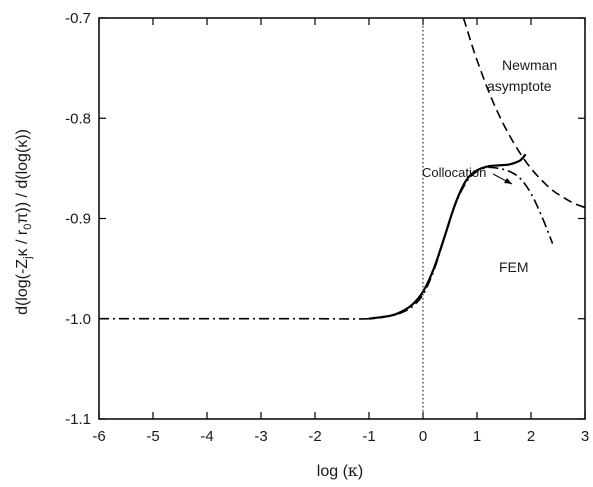 Image resolution: width=593 pixels, height=487 pixels. Describe the element at coordinates (78, 419) in the screenshot. I see `y-tick-label: -1.1` at that location.